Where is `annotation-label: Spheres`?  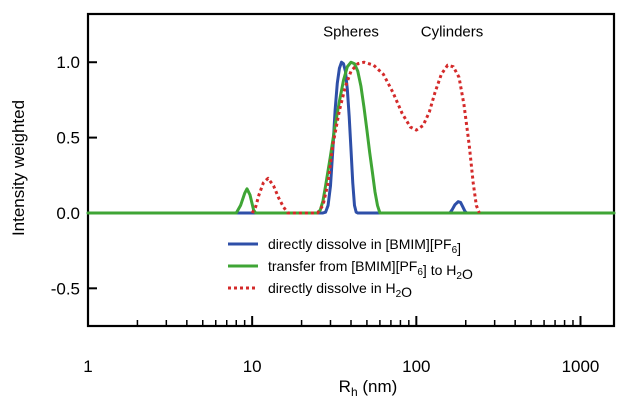
annotation-label: Spheres is located at coordinates (351, 32).